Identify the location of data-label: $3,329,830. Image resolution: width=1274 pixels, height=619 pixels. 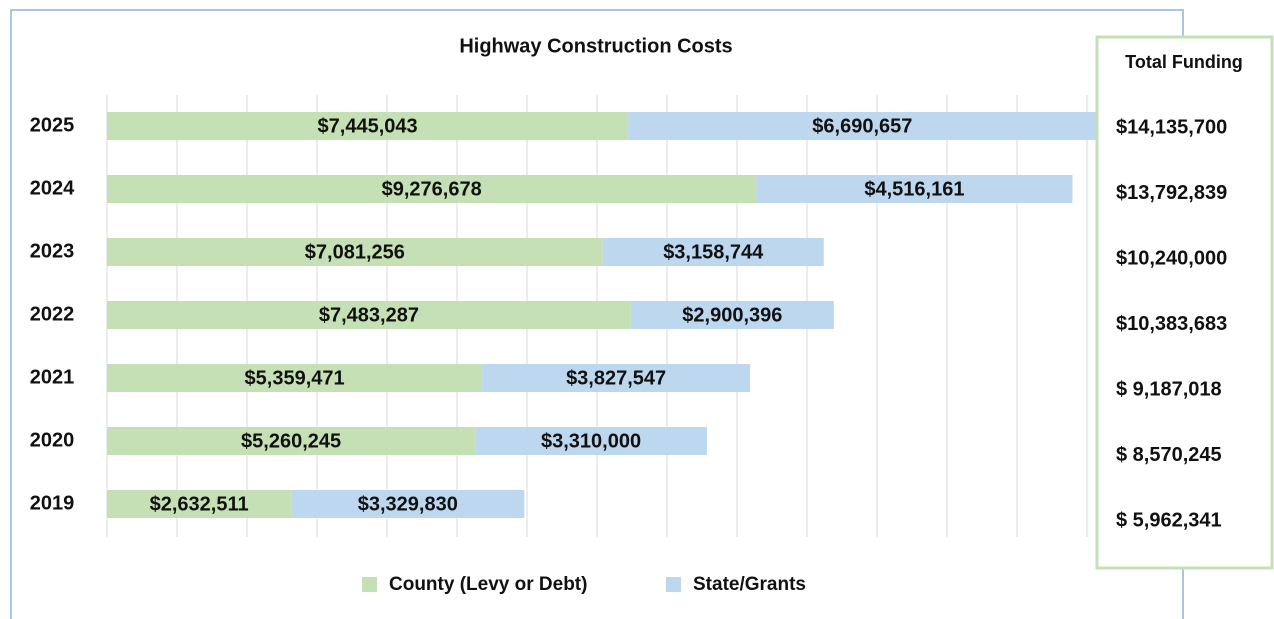
(408, 504).